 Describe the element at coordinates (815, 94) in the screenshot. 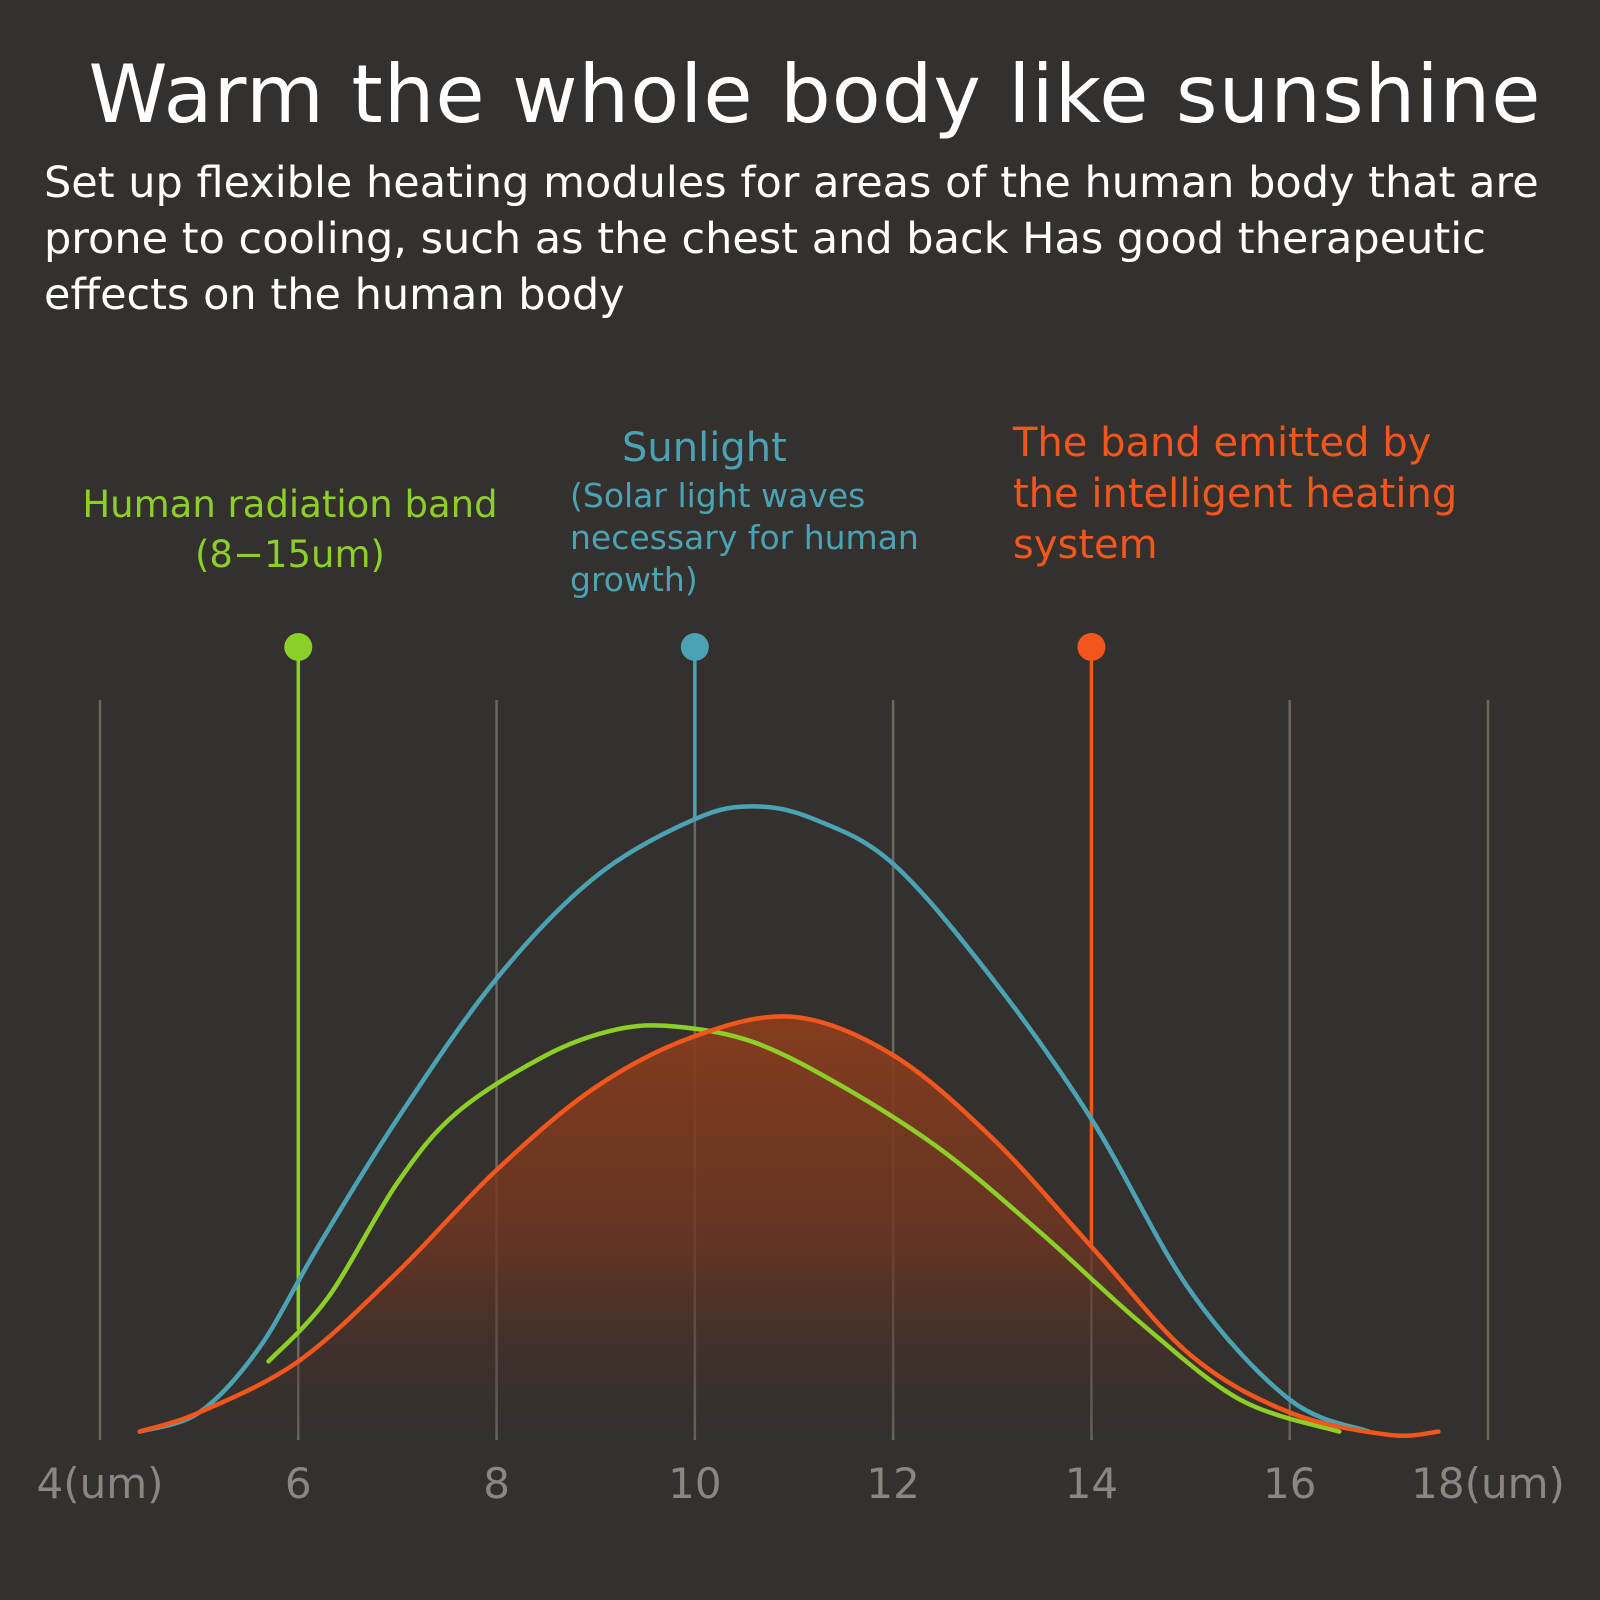

I see `page-title: Warm the whole body like sunshine` at that location.